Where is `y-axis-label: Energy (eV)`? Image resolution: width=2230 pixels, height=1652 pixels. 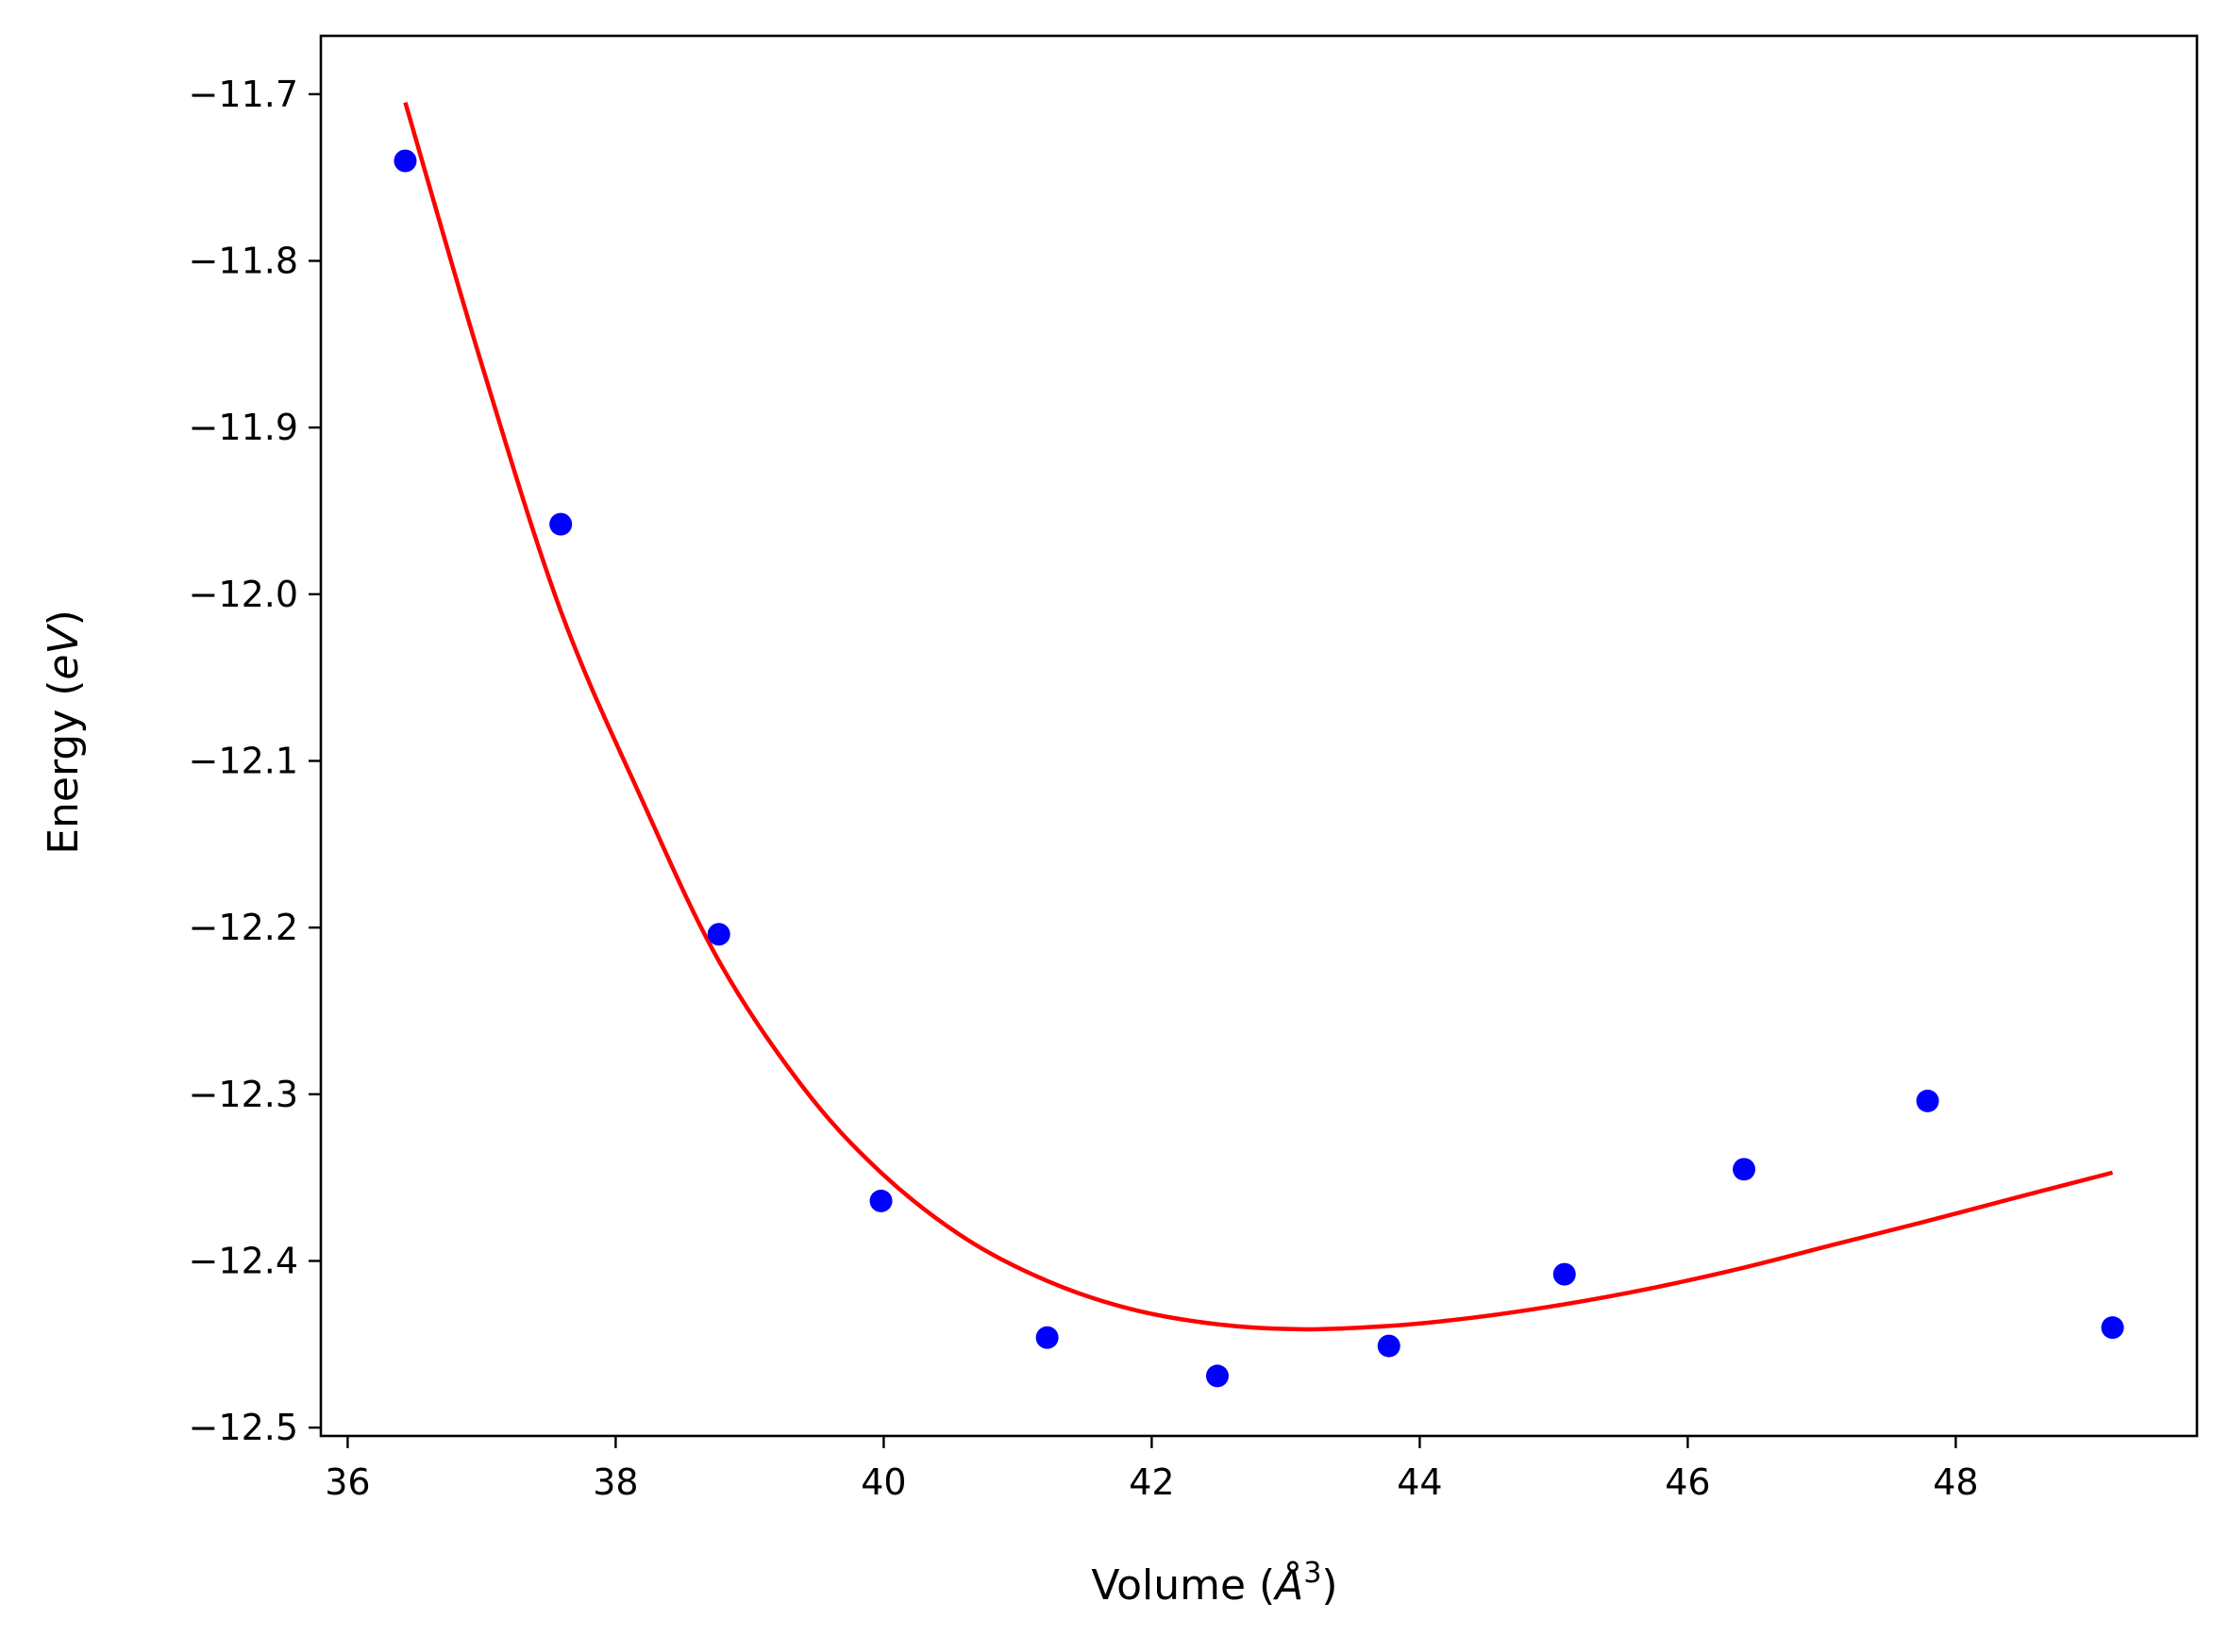 y-axis-label: Energy (eV) is located at coordinates (64, 732).